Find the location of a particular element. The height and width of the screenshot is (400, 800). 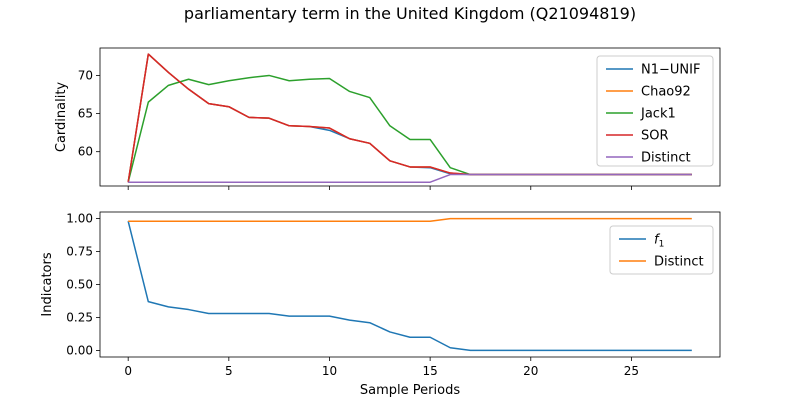

legend: N1−UNIF Chao92 Jack1 SOR Distinct is located at coordinates (655, 111).